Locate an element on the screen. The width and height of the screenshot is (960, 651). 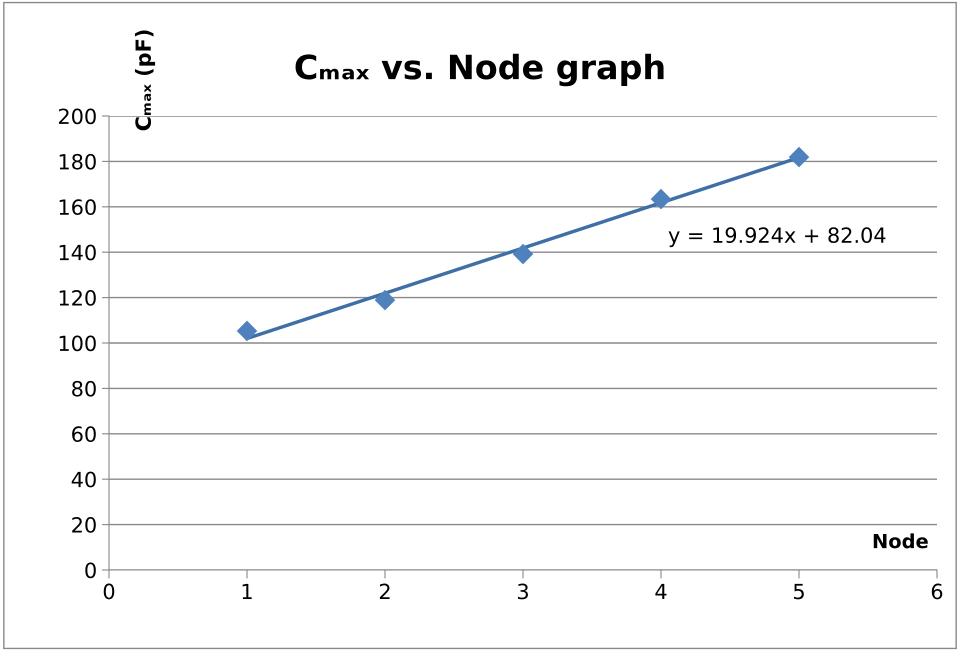
x-tick-label: 1 is located at coordinates (247, 592).